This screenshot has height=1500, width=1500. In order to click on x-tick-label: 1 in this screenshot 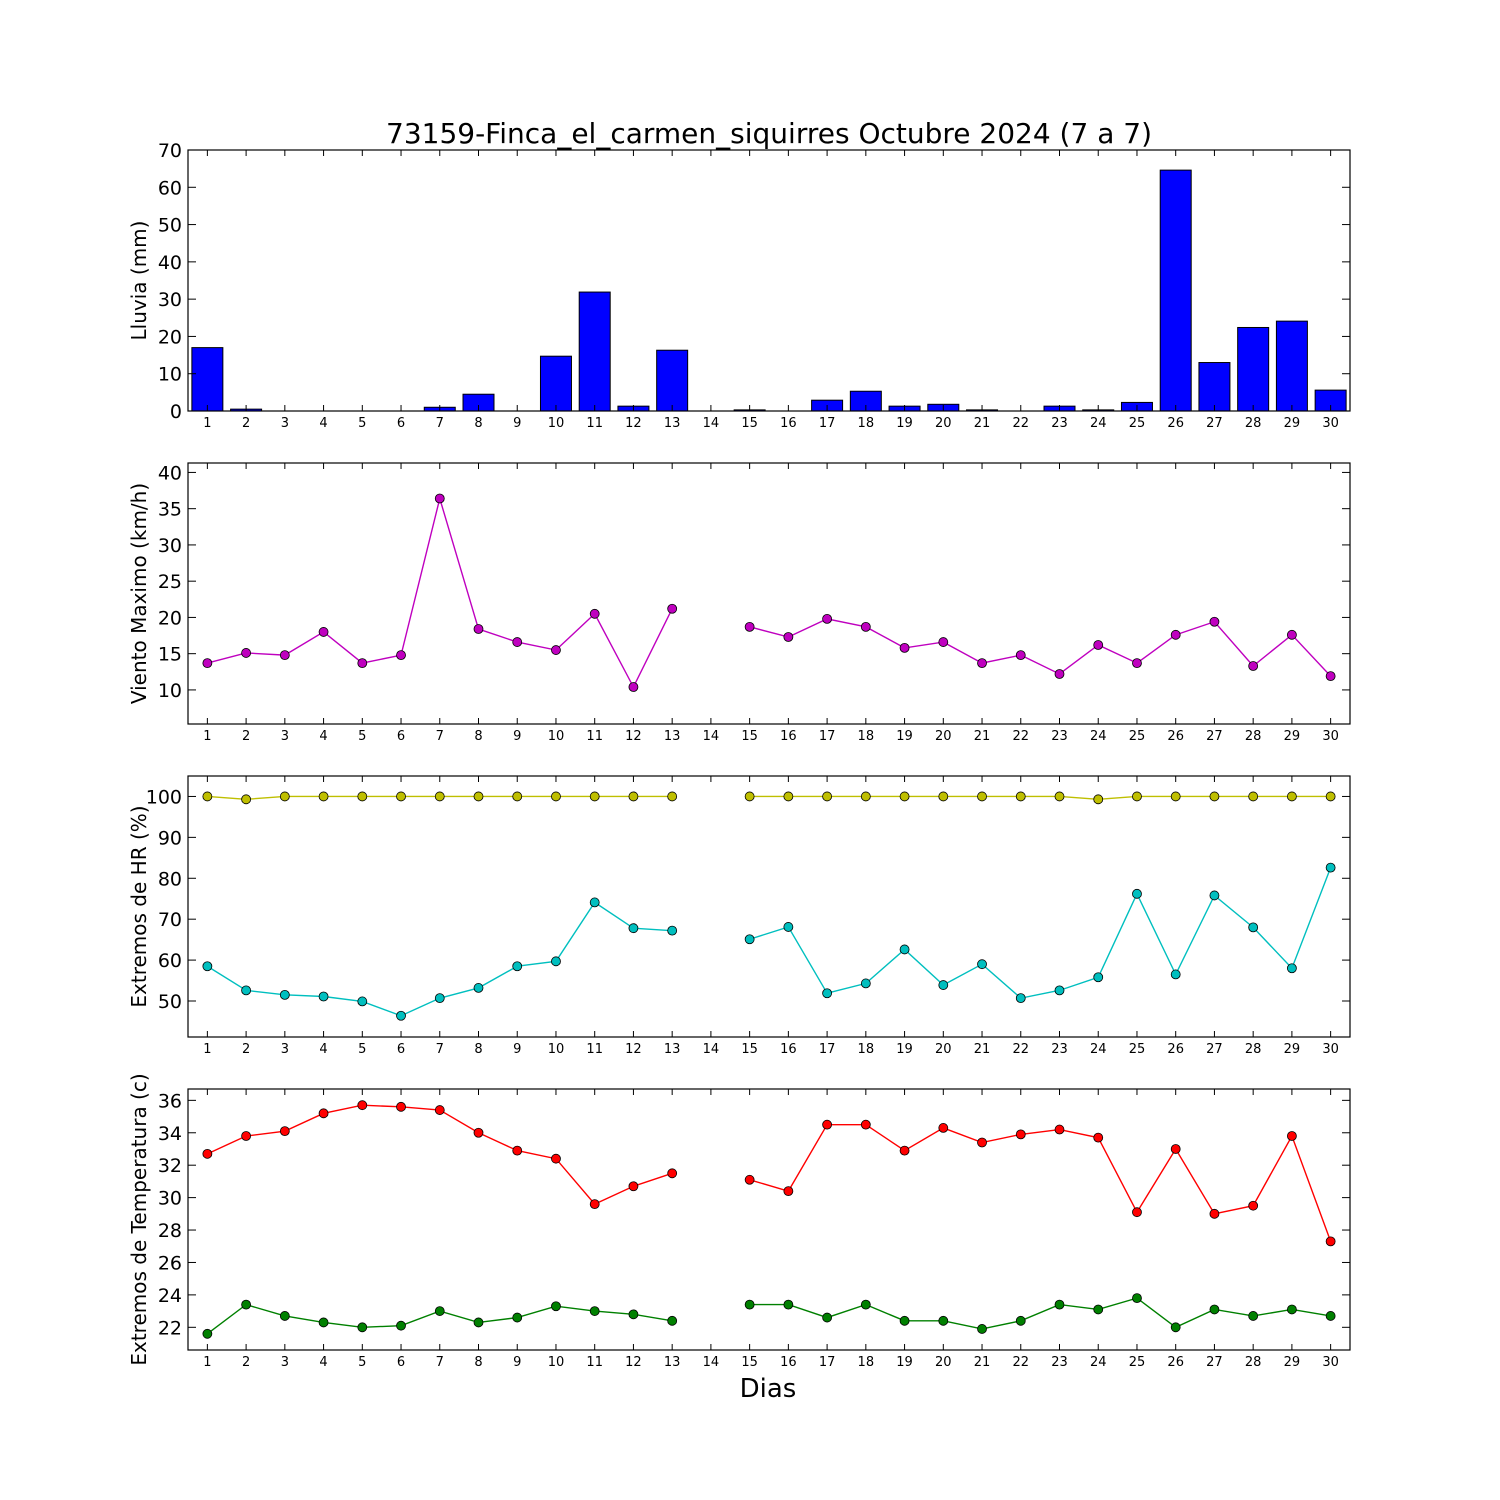, I will do `click(207, 1049)`.